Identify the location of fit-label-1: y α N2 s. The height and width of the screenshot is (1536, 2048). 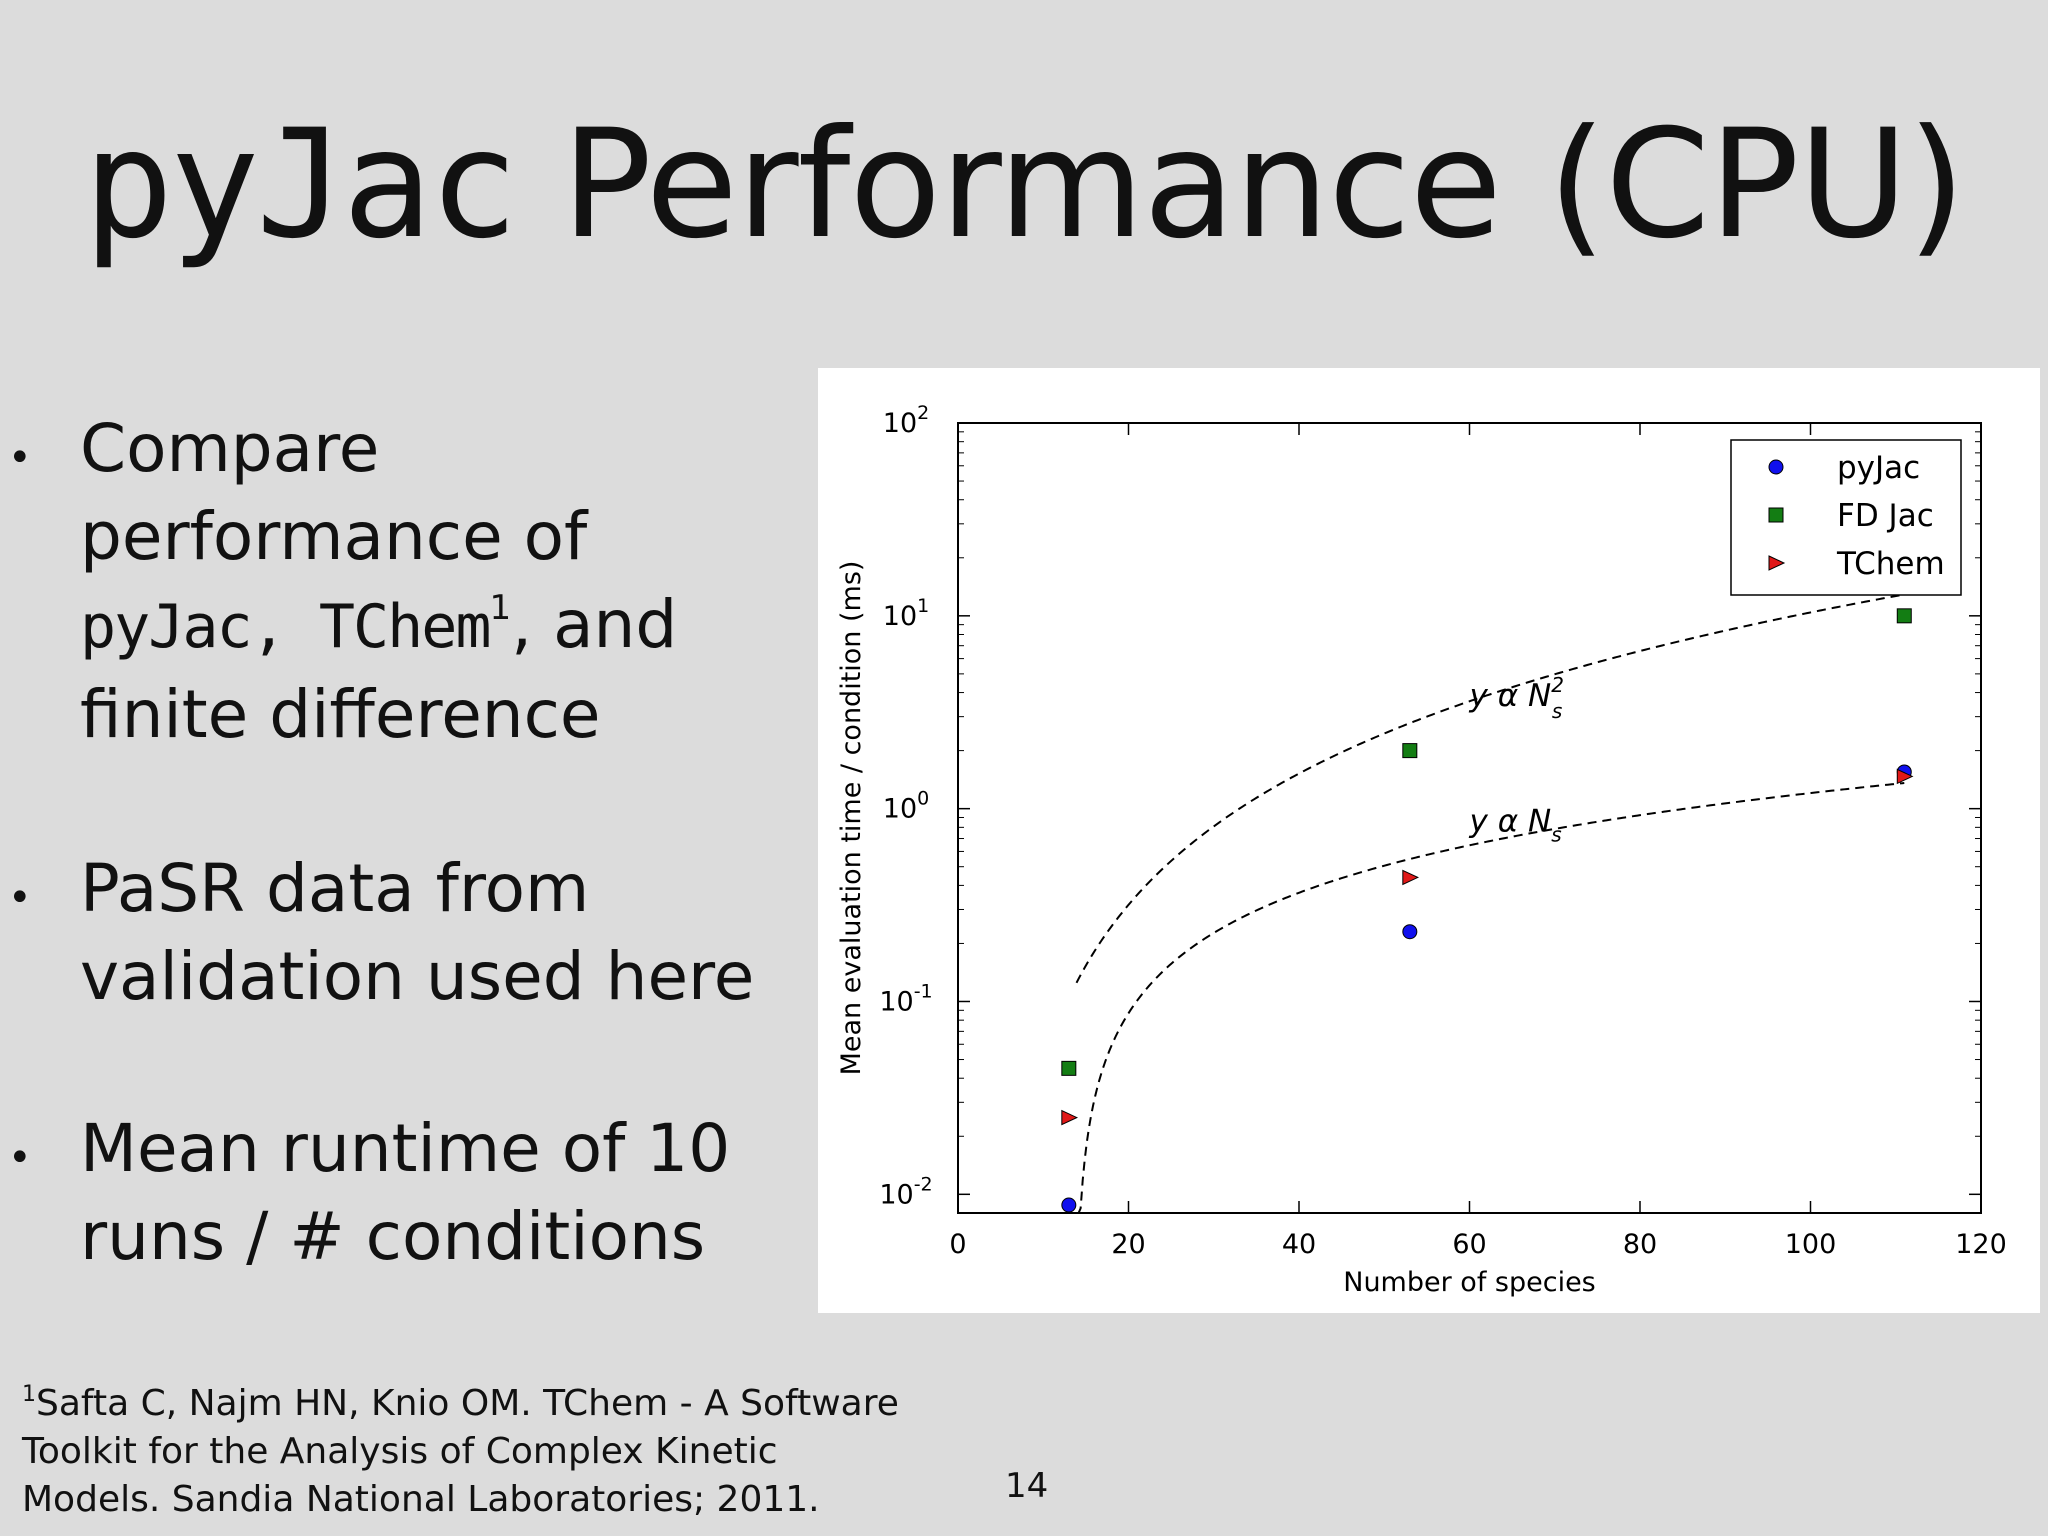
(1516, 698).